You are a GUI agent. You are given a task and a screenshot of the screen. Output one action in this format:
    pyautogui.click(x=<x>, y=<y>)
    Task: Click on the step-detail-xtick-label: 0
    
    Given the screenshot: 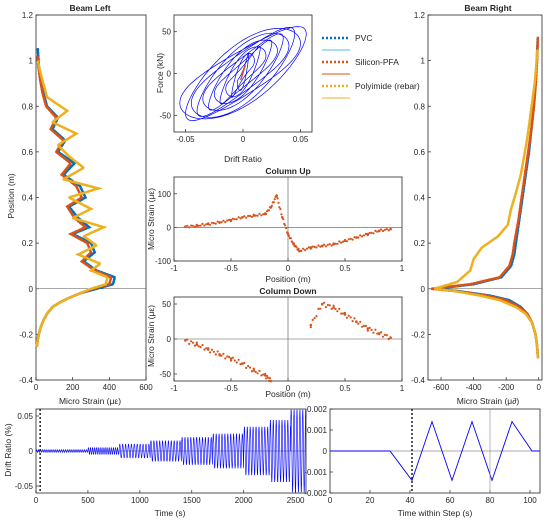 What is the action you would take?
    pyautogui.click(x=330, y=500)
    